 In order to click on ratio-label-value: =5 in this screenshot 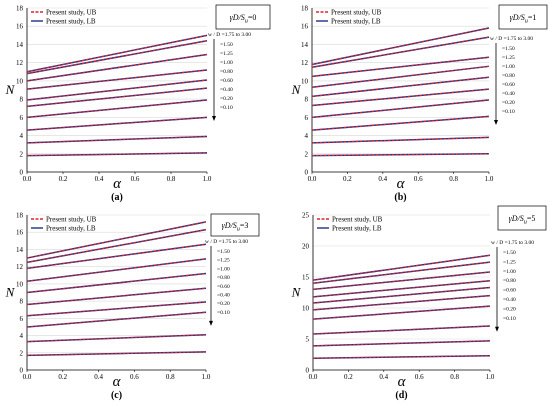, I will do `click(531, 218)`.